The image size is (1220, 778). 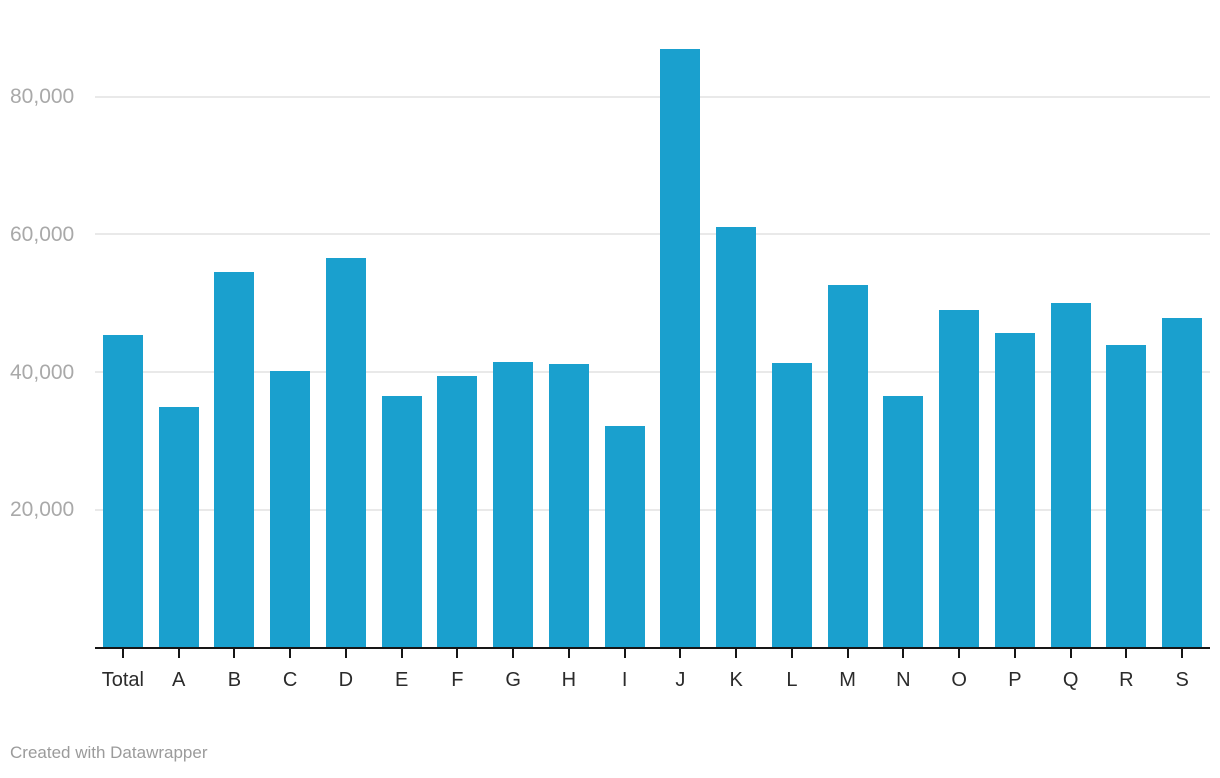 What do you see at coordinates (234, 460) in the screenshot?
I see `bar-b` at bounding box center [234, 460].